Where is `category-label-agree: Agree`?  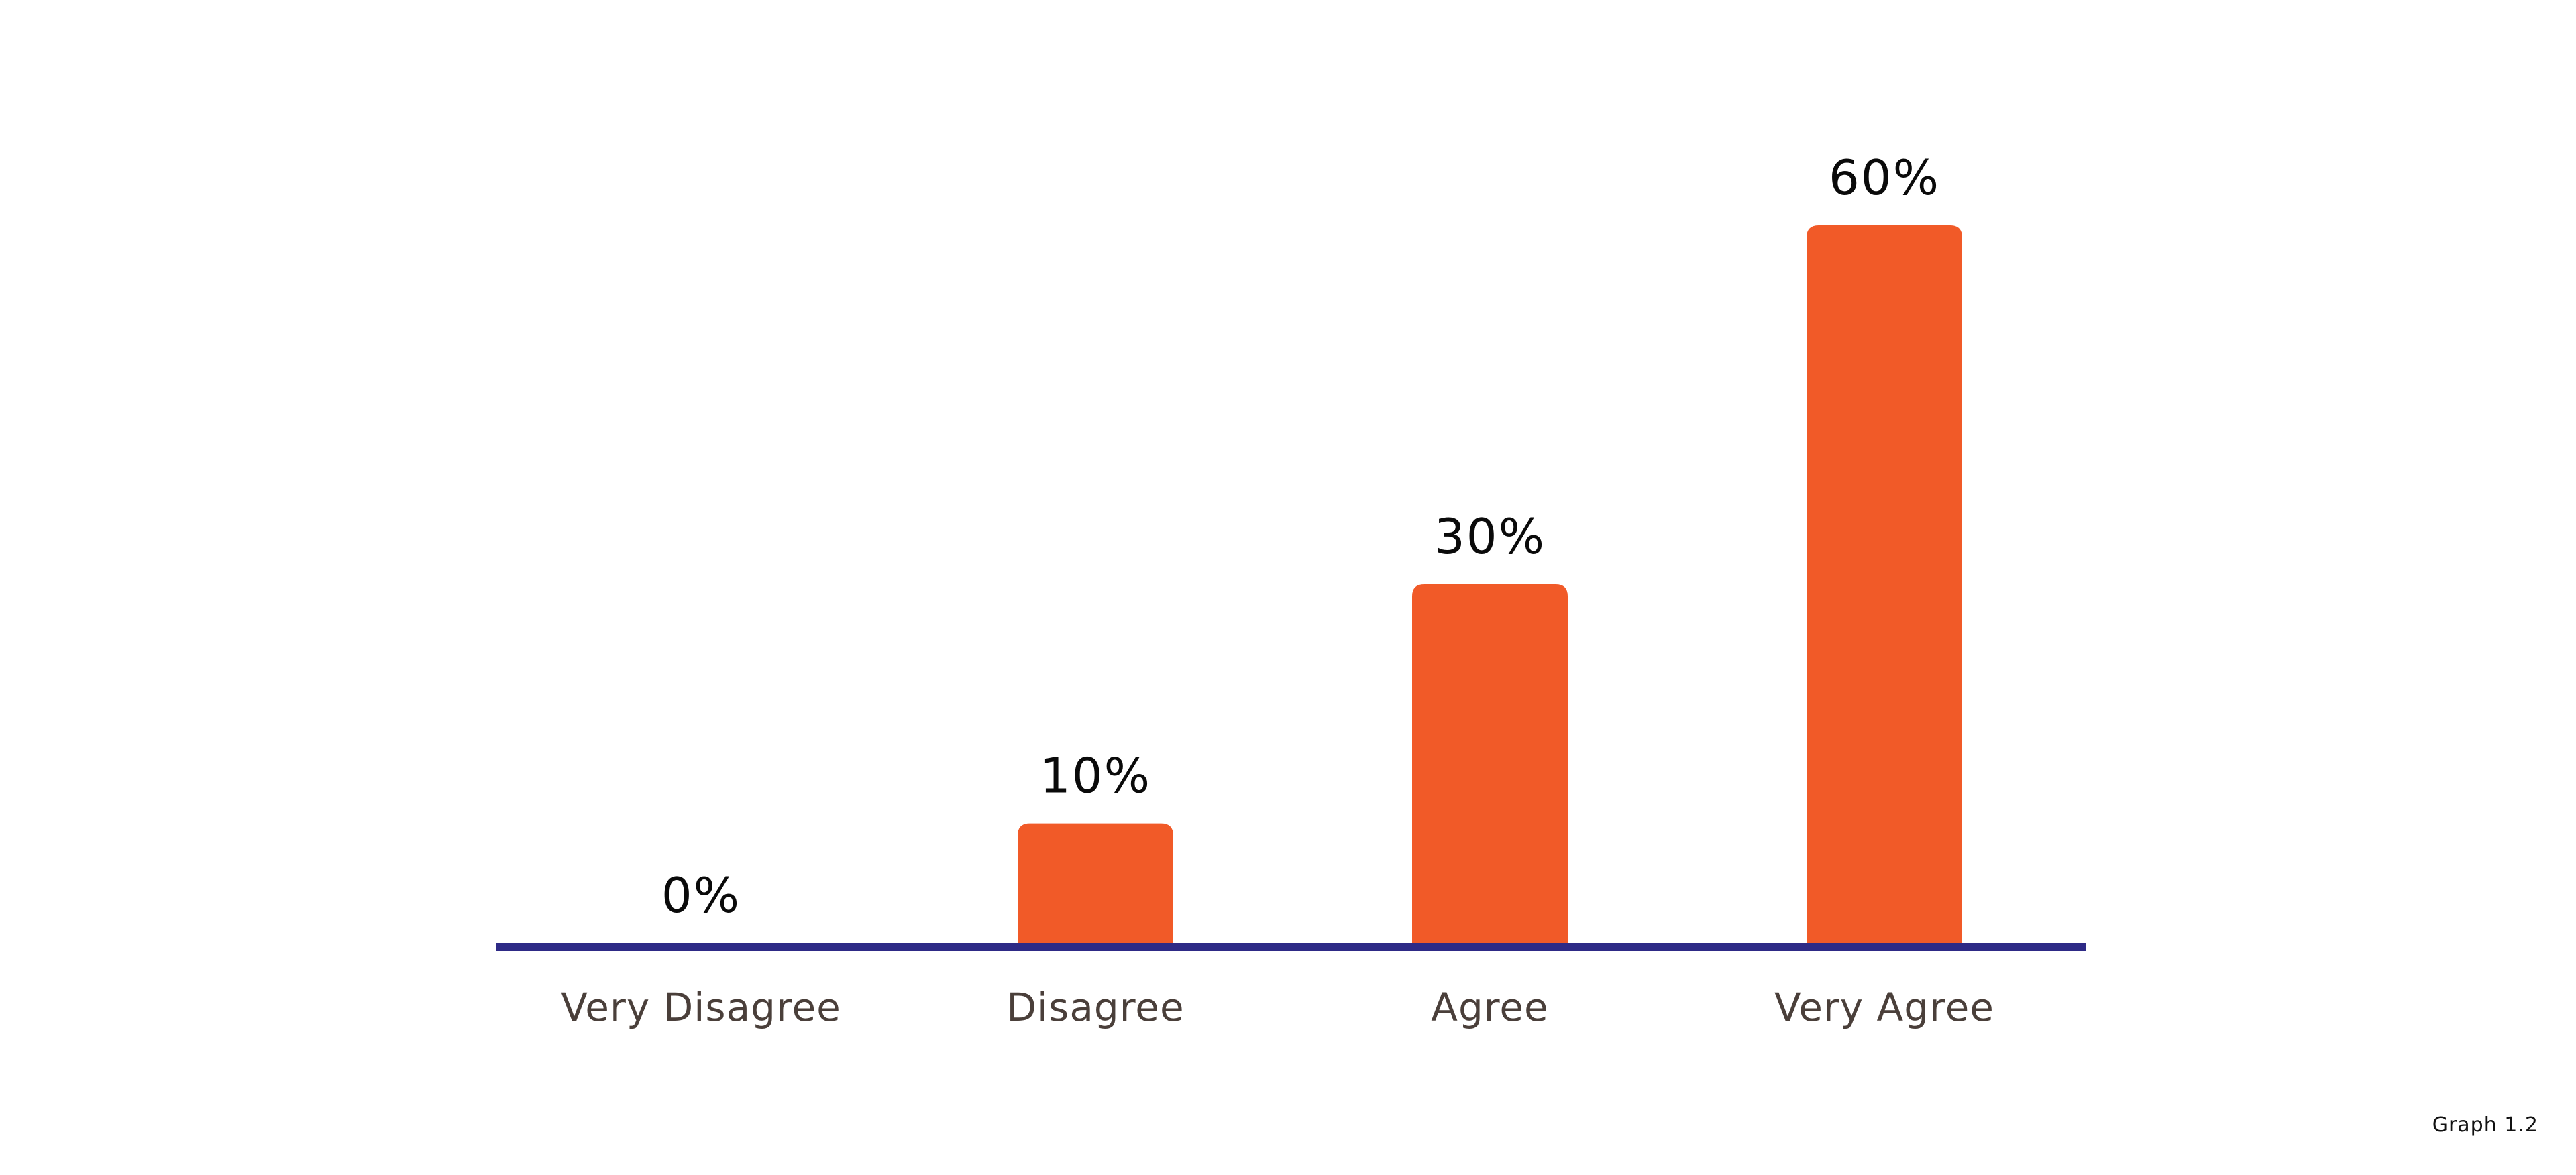 category-label-agree: Agree is located at coordinates (1489, 1008).